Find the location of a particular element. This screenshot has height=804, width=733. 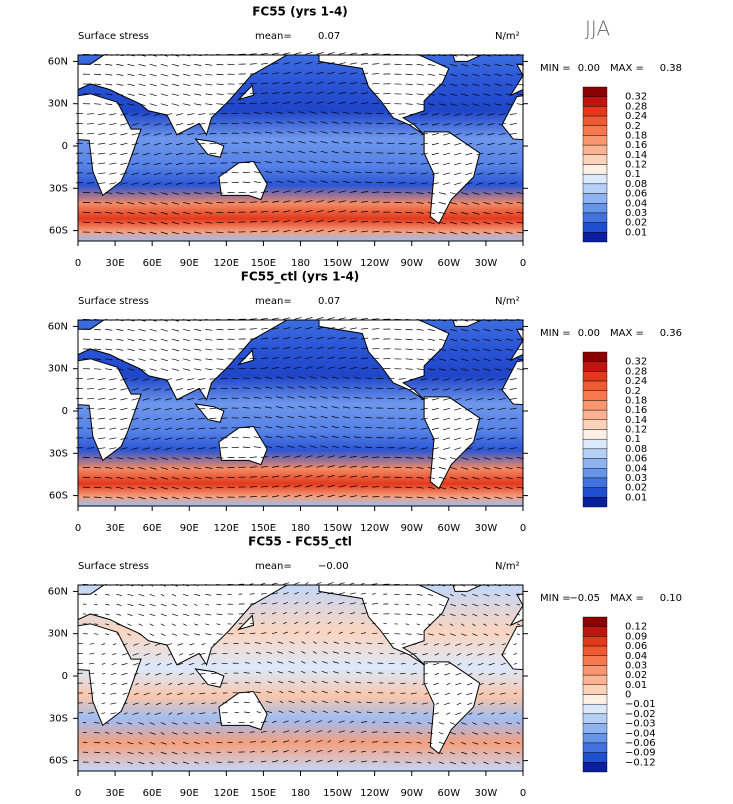

season-label: JJA is located at coordinates (597, 29).